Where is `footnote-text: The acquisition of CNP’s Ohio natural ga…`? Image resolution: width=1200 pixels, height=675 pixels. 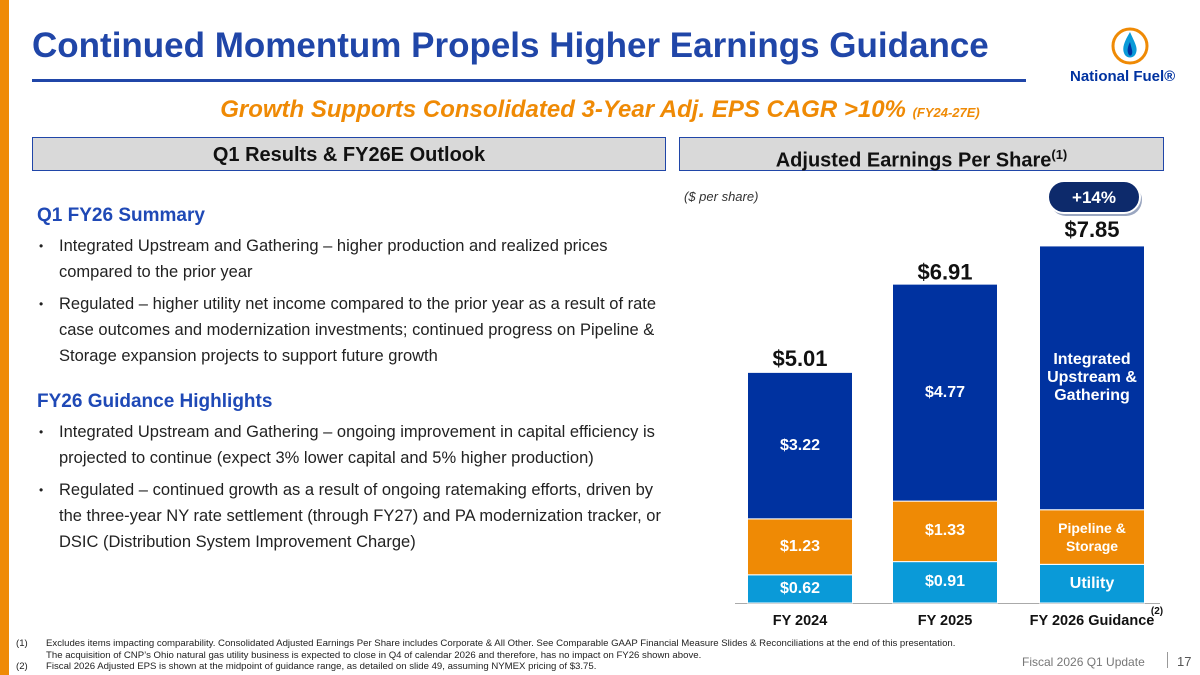
footnote-text: The acquisition of CNP’s Ohio natural ga… is located at coordinates (374, 655).